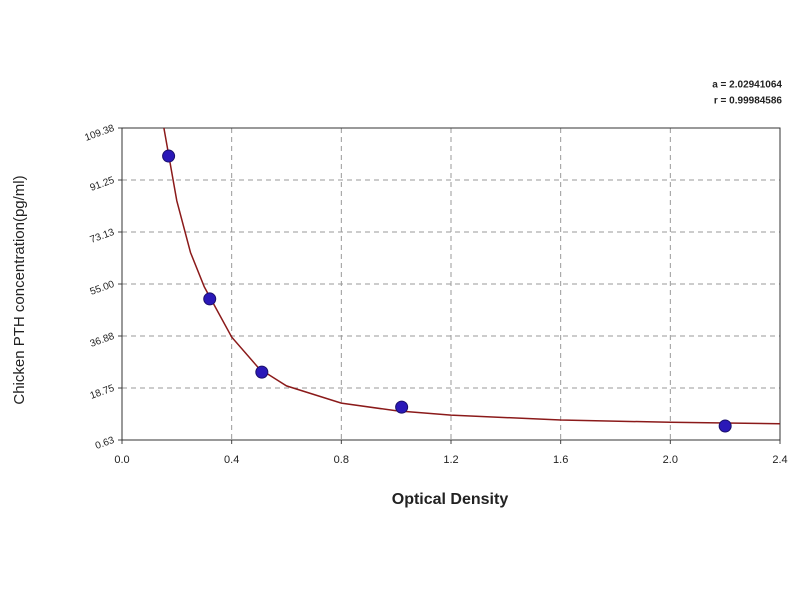 The image size is (800, 605). I want to click on x-tick-label: 0.4, so click(231, 460).